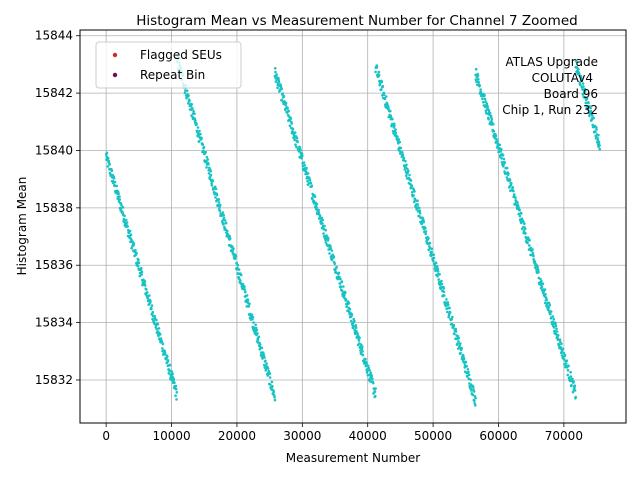 The width and height of the screenshot is (640, 480). I want to click on legend-marker-flagged-seus, so click(115, 55).